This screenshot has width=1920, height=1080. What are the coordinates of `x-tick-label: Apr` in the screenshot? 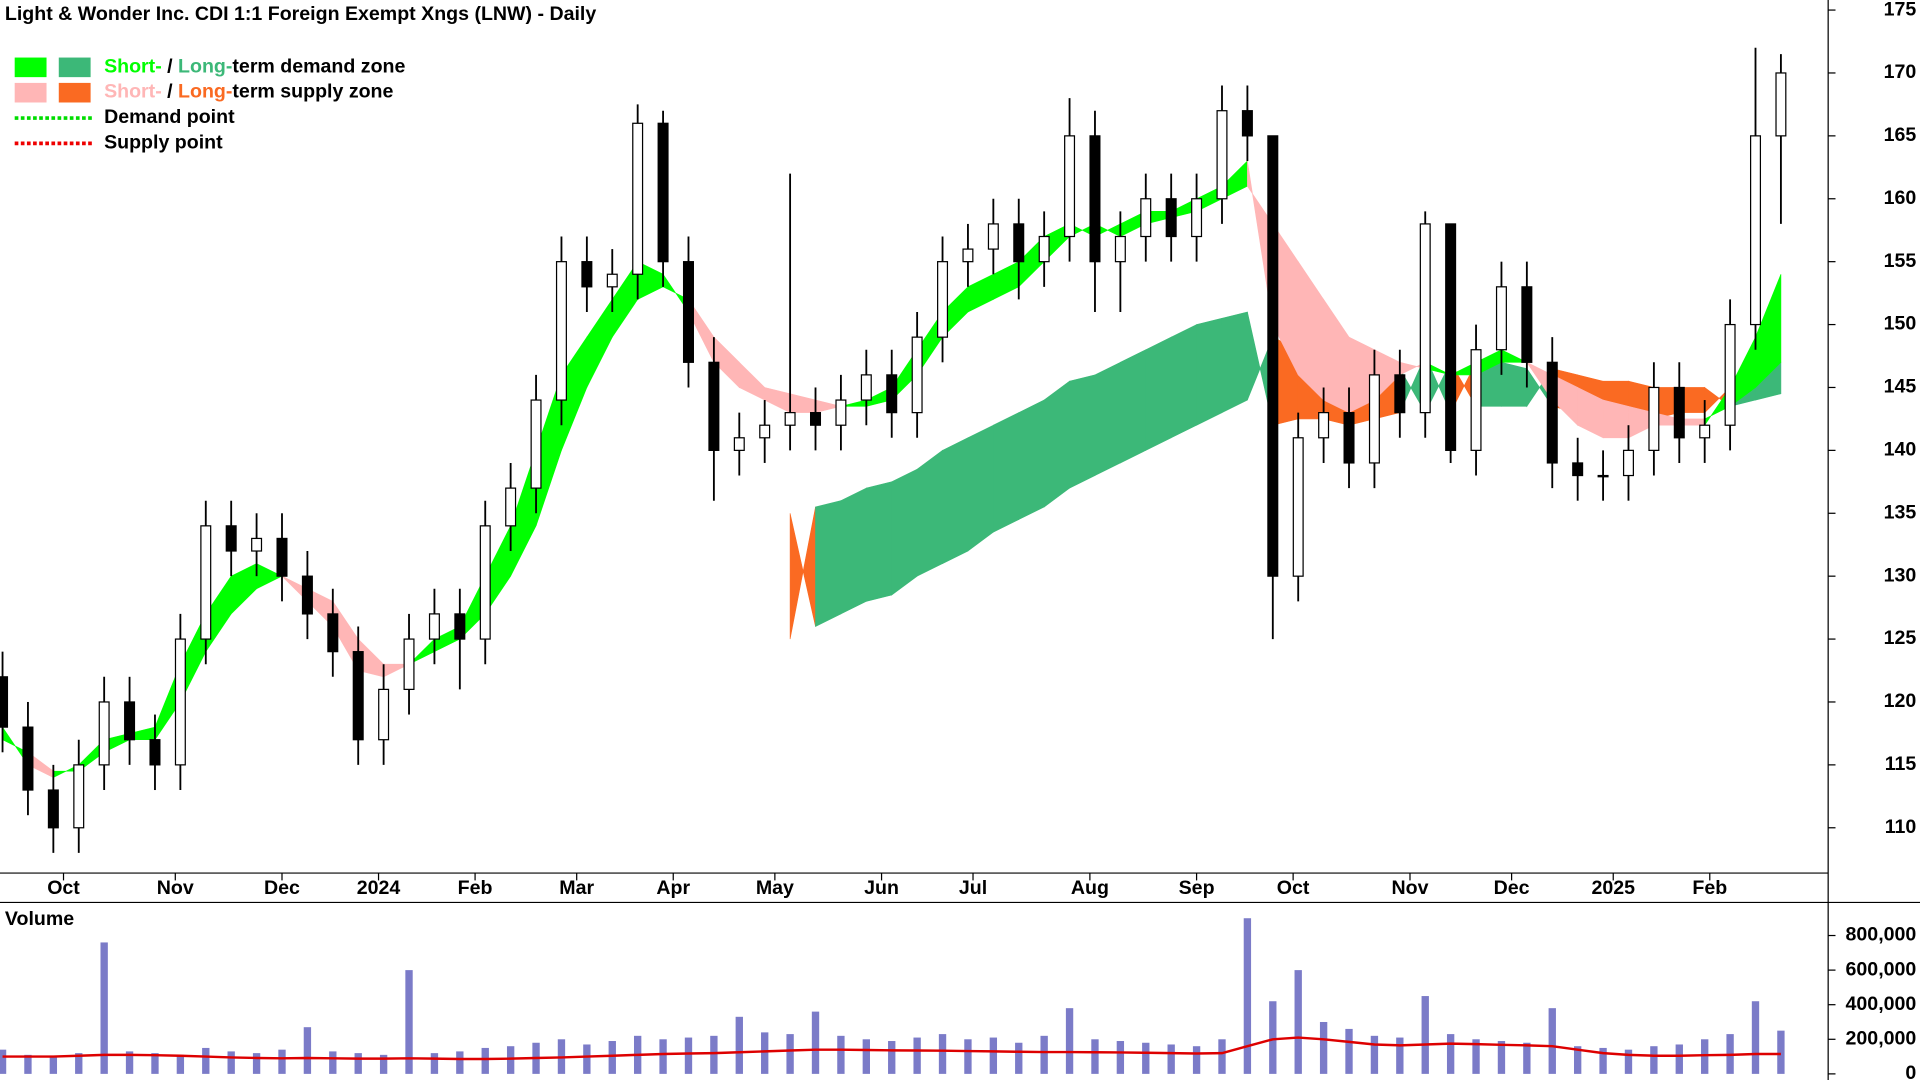 It's located at (673, 888).